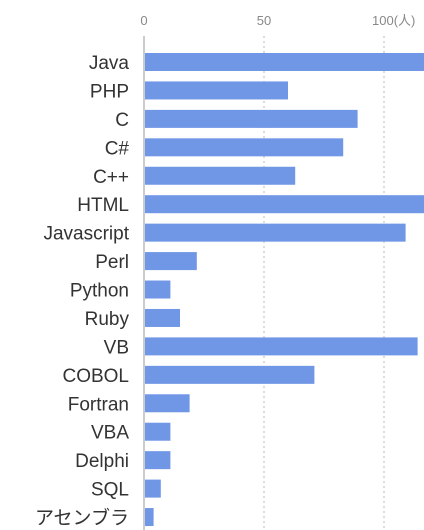 The height and width of the screenshot is (530, 424). Describe the element at coordinates (111, 177) in the screenshot. I see `category-label-4: C++` at that location.